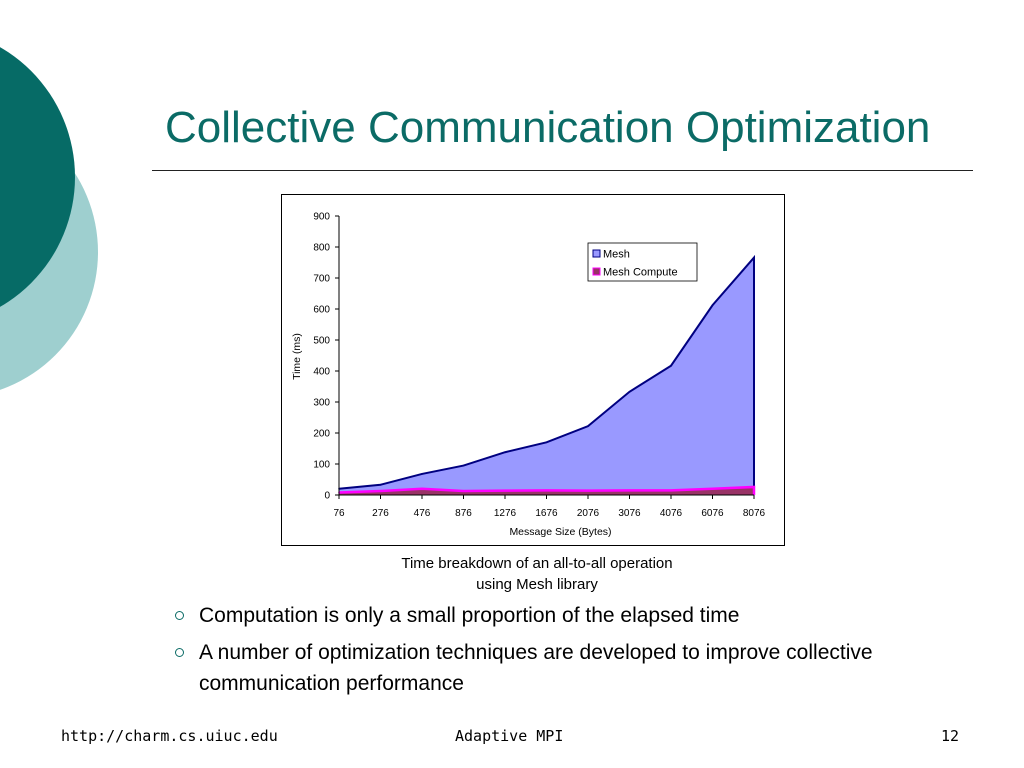 This screenshot has height=768, width=1024. Describe the element at coordinates (640, 273) in the screenshot. I see `legend-label: Mesh Compute` at that location.